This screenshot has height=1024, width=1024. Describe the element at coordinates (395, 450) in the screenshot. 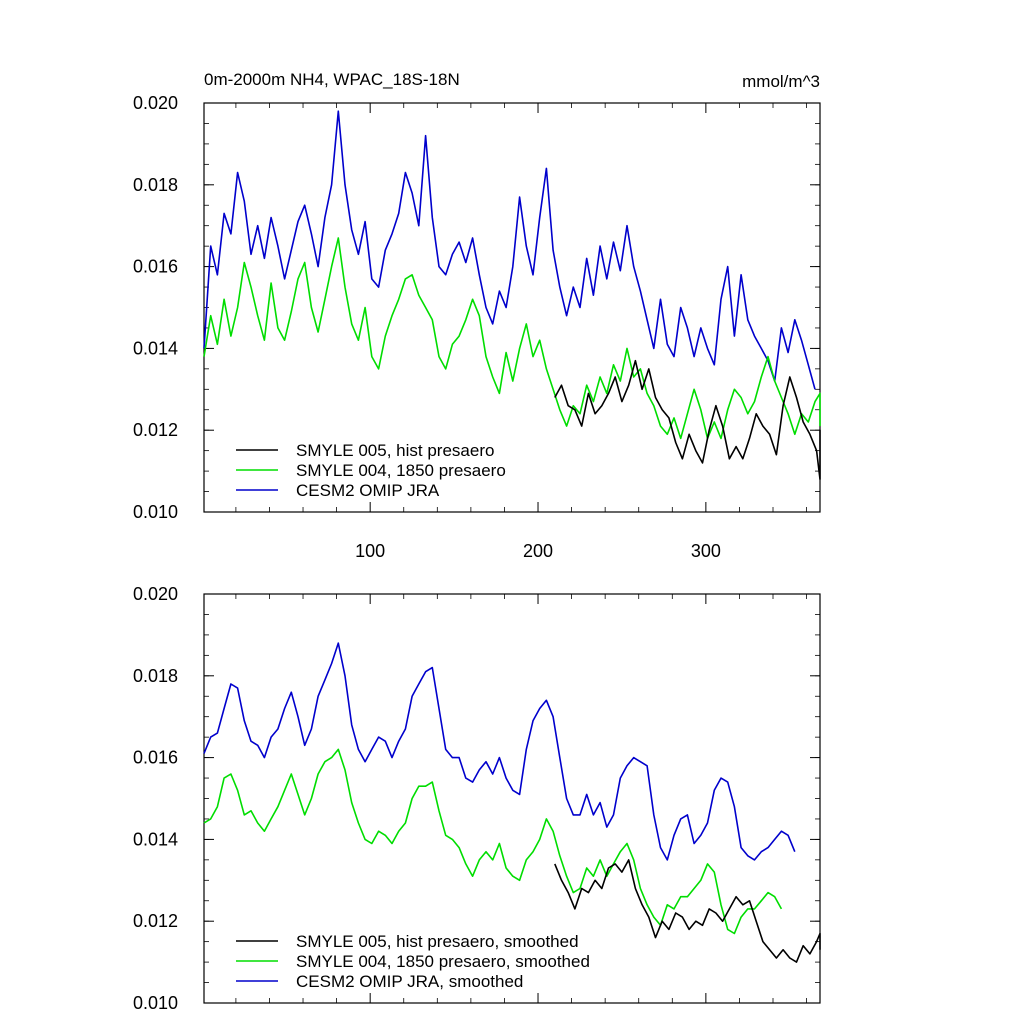

I see `legend-label: SMYLE 005, hist presaero` at that location.